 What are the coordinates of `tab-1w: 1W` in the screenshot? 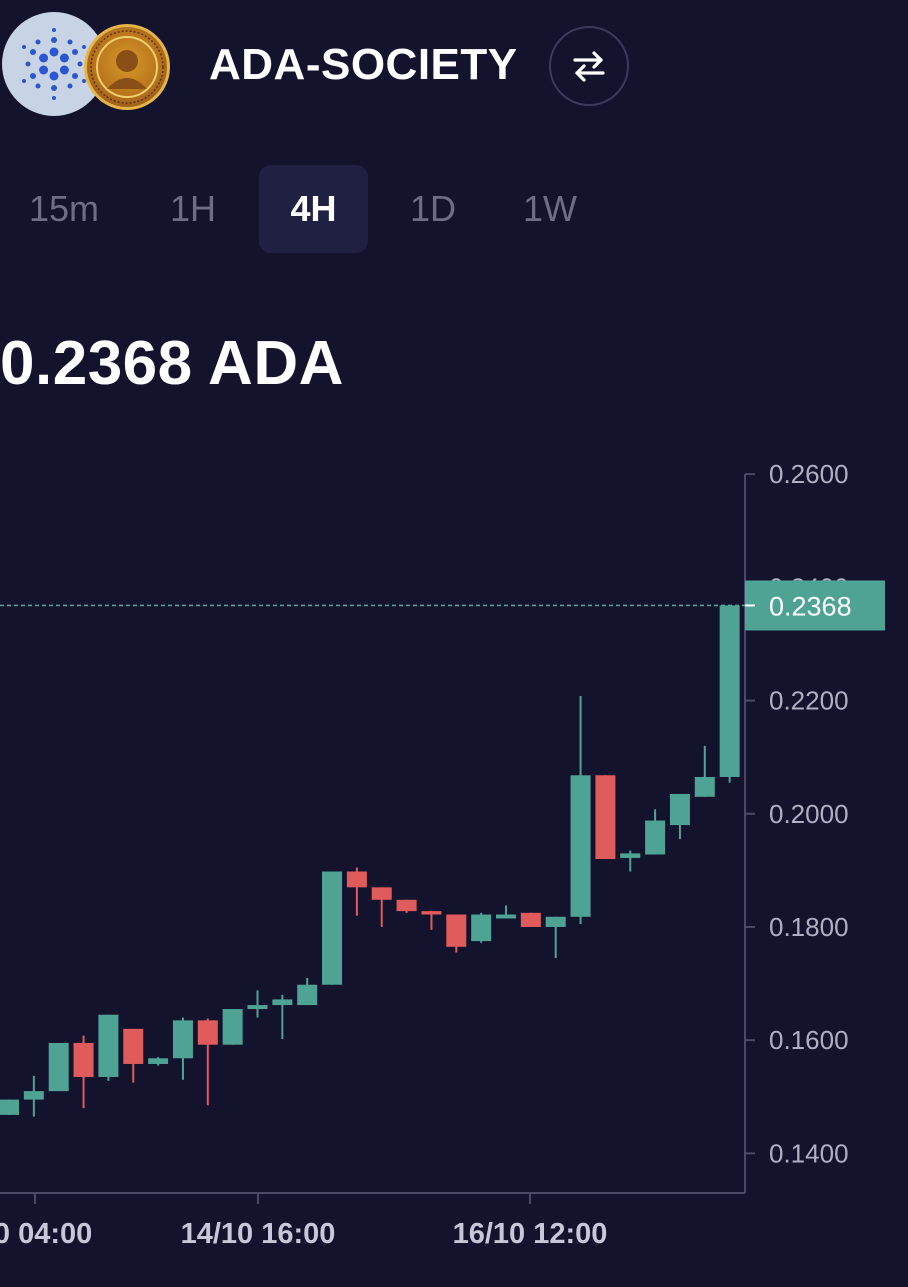 It's located at (550, 208).